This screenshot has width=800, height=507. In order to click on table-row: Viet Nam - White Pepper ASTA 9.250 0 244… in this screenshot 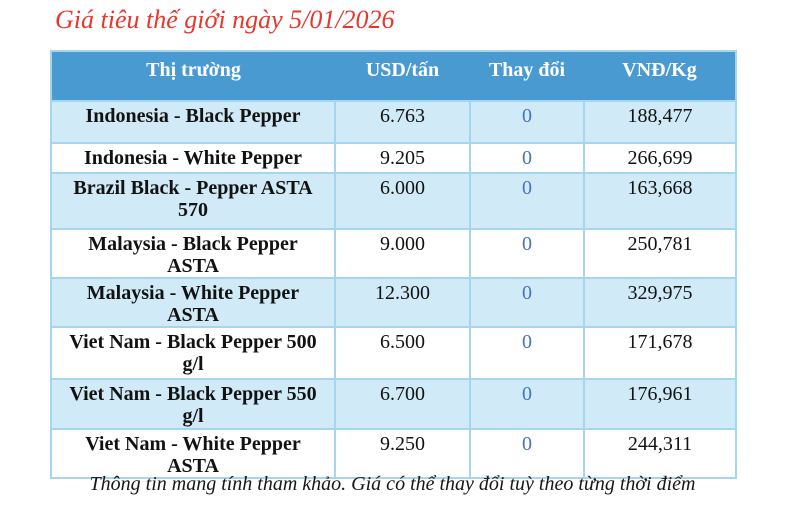, I will do `click(393, 453)`.